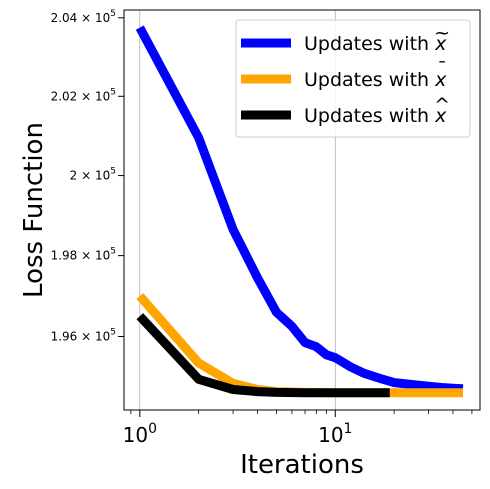 This screenshot has width=490, height=489. What do you see at coordinates (83, 95) in the screenshot?
I see `y-tick-label: 2.02 × 105` at bounding box center [83, 95].